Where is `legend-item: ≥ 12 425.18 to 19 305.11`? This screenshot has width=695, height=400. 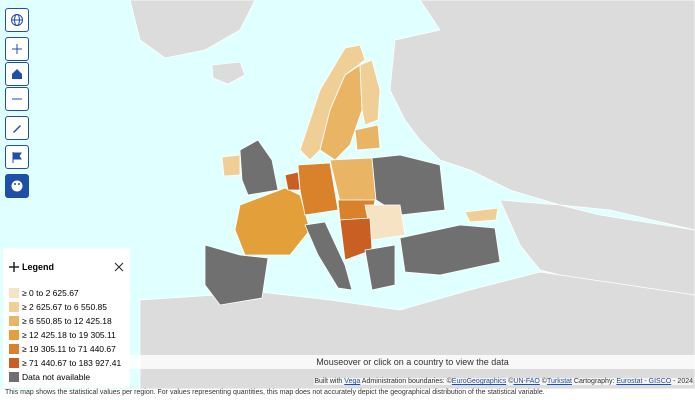
legend-item: ≥ 12 425.18 to 19 305.11 is located at coordinates (66, 335).